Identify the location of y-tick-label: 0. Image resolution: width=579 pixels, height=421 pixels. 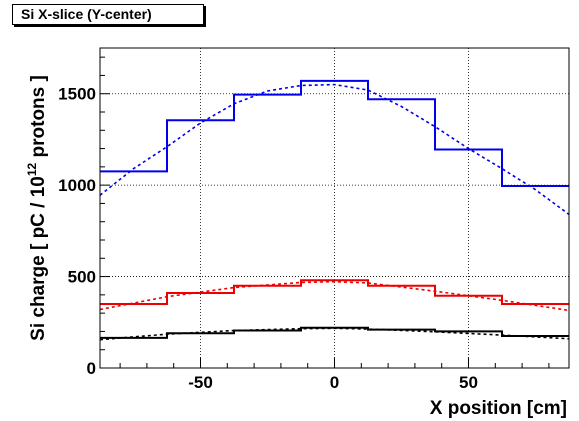
(91, 368).